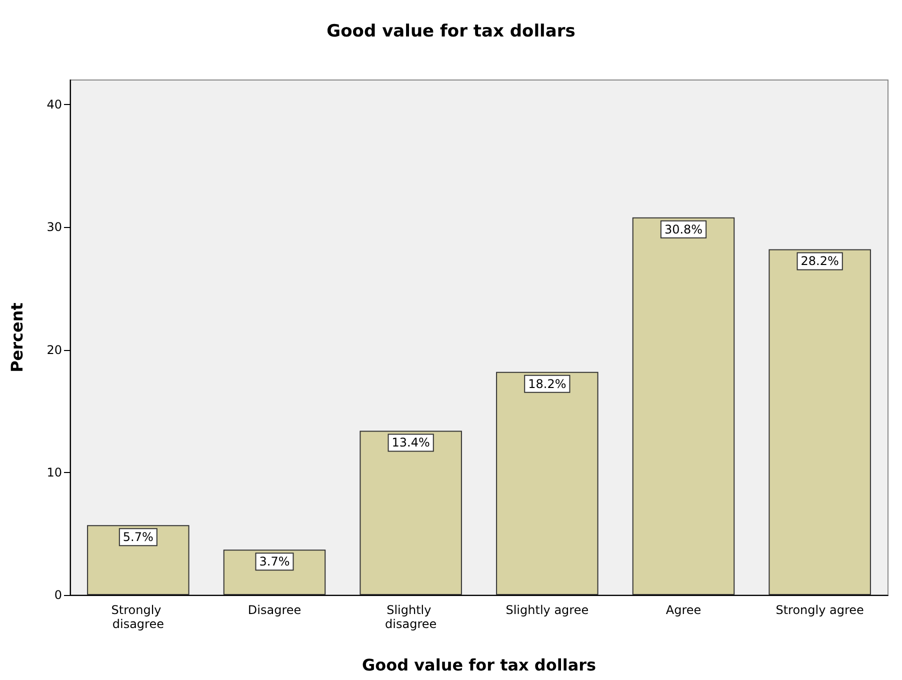 The image size is (902, 680). Describe the element at coordinates (820, 610) in the screenshot. I see `x-tick-label: Strongly agree` at that location.